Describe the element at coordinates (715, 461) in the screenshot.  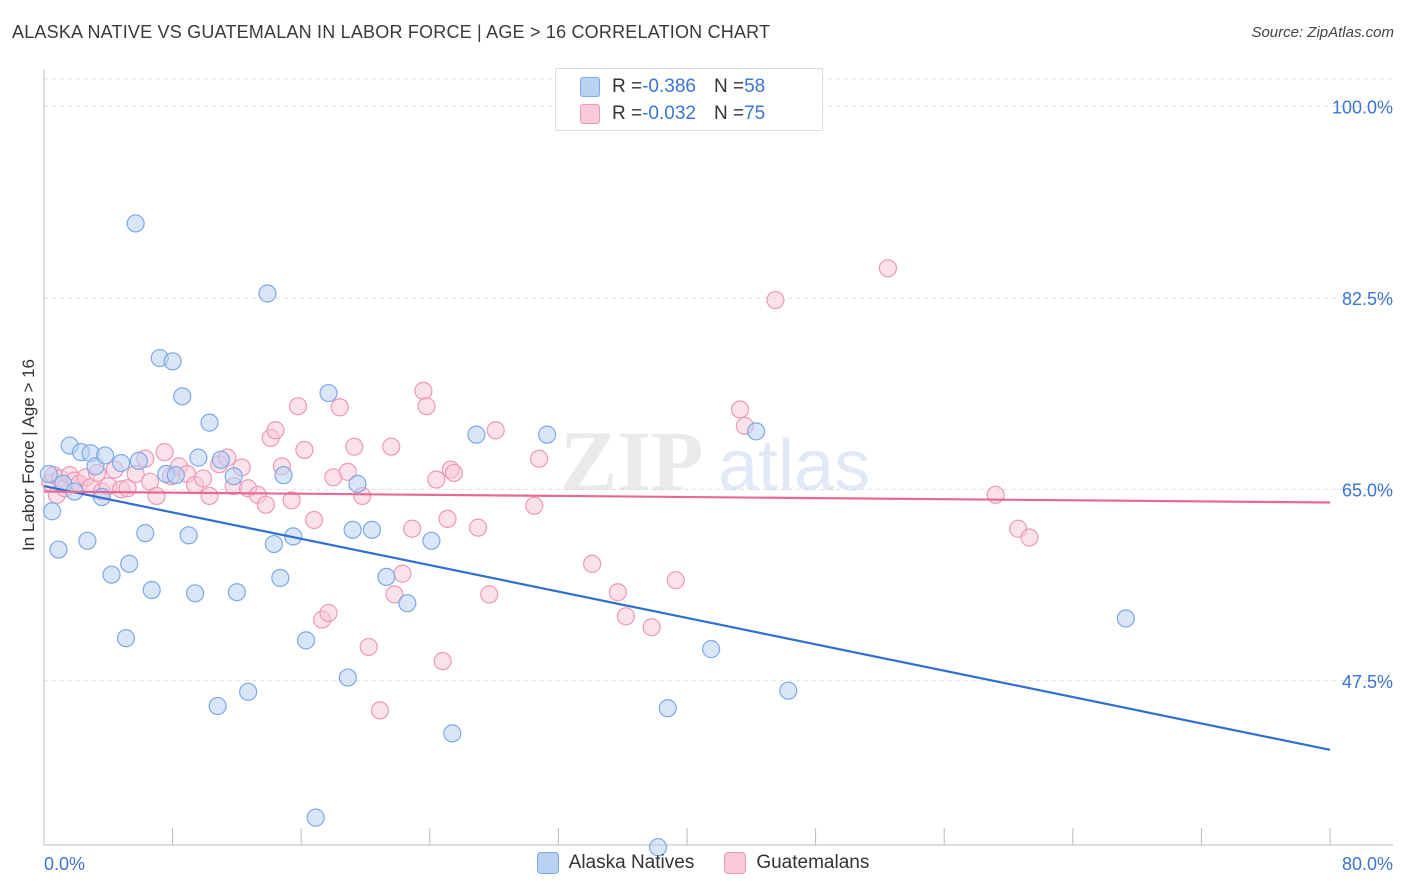
I see `watermark: ZIP atlas` at that location.